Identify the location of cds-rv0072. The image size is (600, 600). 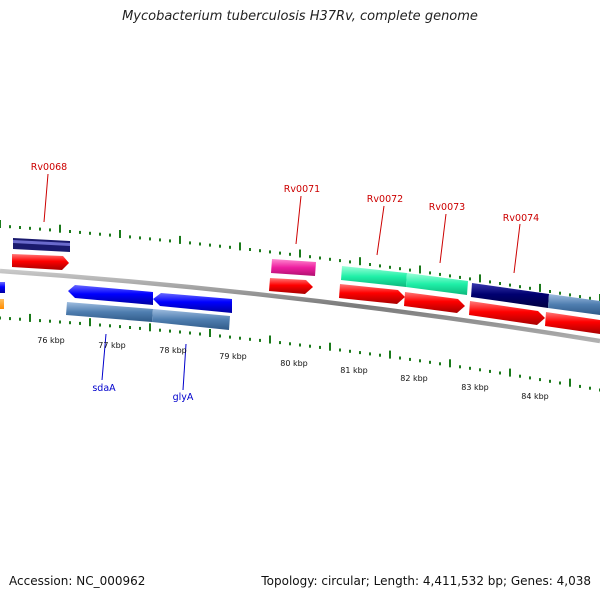
(372, 294).